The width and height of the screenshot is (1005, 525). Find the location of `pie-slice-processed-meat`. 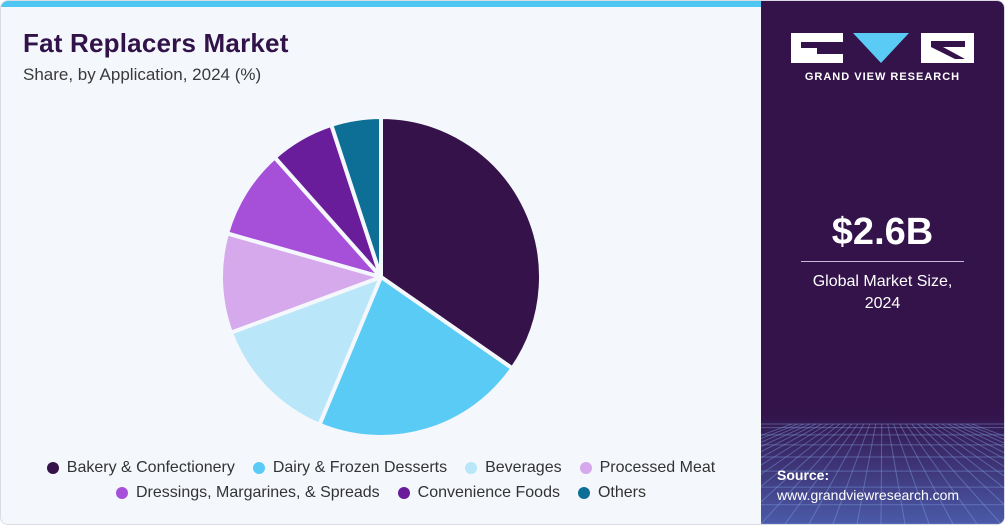

pie-slice-processed-meat is located at coordinates (301, 283).